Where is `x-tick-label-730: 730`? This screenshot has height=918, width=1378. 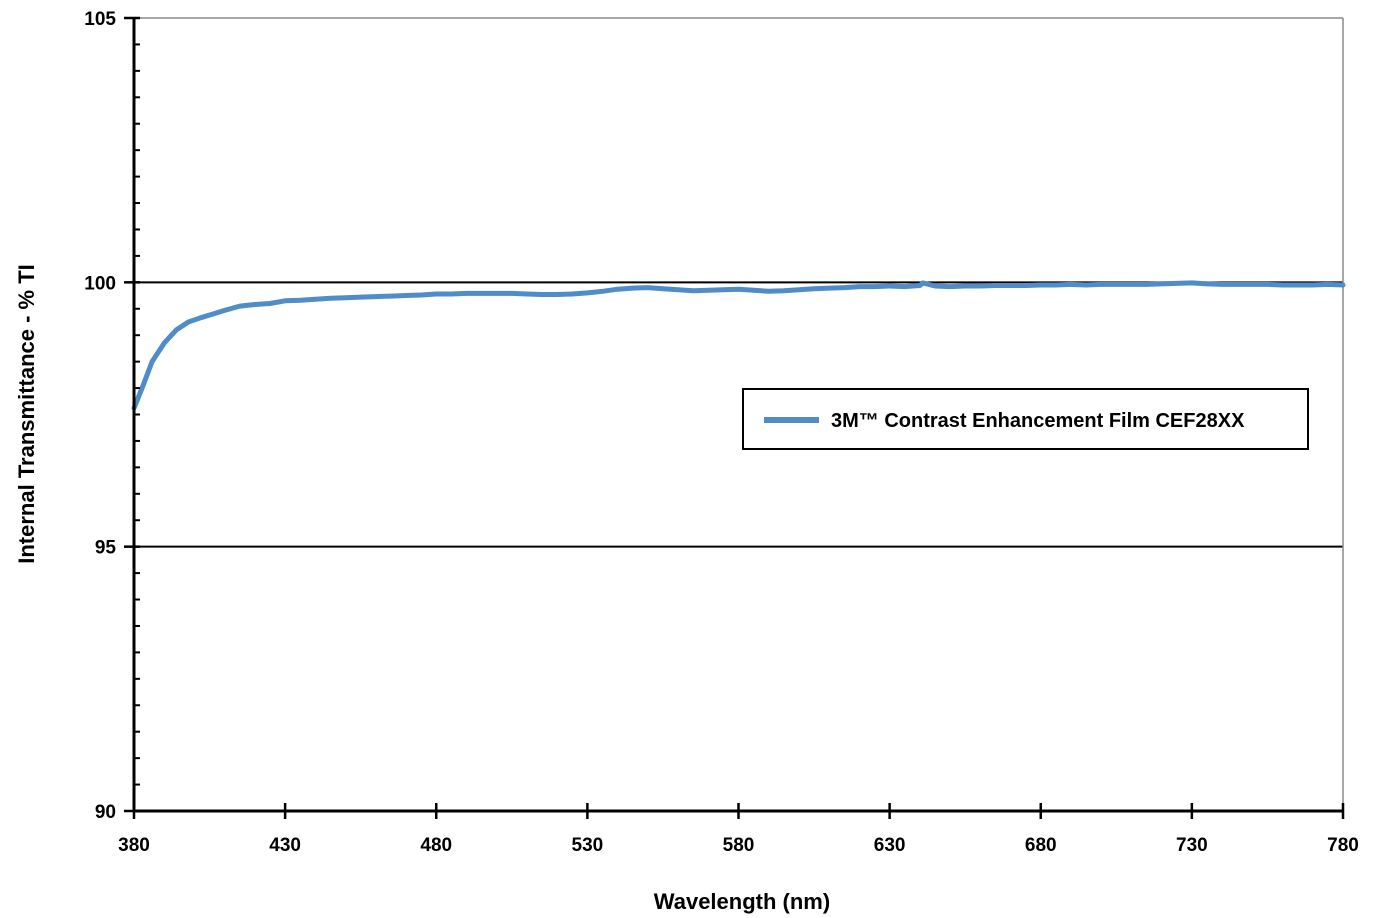
x-tick-label-730: 730 is located at coordinates (1192, 845).